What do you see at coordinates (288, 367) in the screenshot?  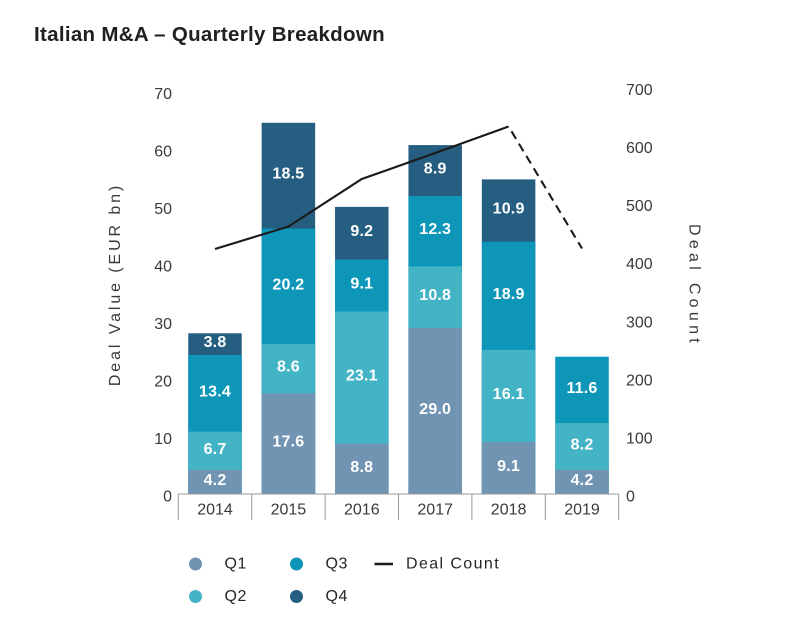 I see `svg-text: 8.6` at bounding box center [288, 367].